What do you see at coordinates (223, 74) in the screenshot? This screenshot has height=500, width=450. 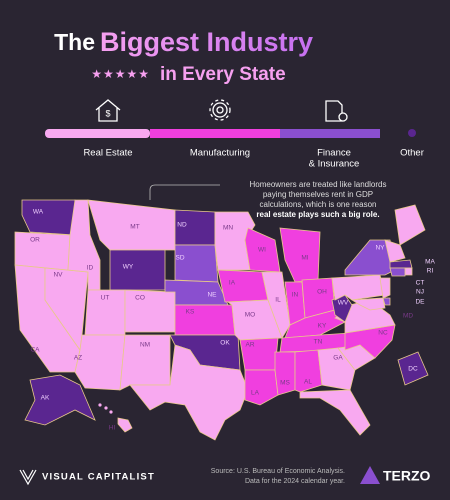 I see `subtitle: in Every State` at bounding box center [223, 74].